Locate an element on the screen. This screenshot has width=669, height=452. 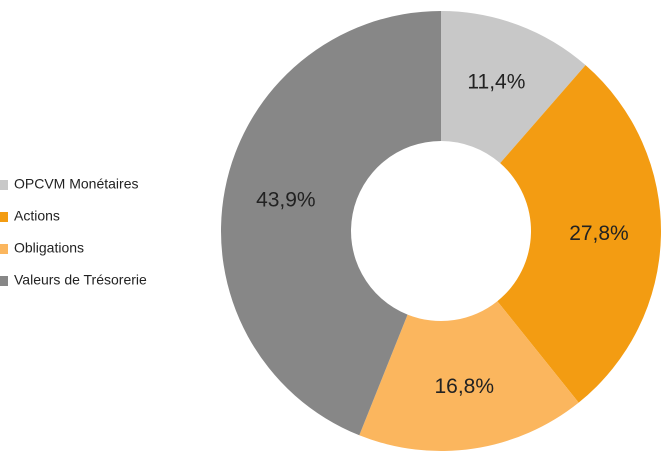
slice-label: 11,4% is located at coordinates (496, 82).